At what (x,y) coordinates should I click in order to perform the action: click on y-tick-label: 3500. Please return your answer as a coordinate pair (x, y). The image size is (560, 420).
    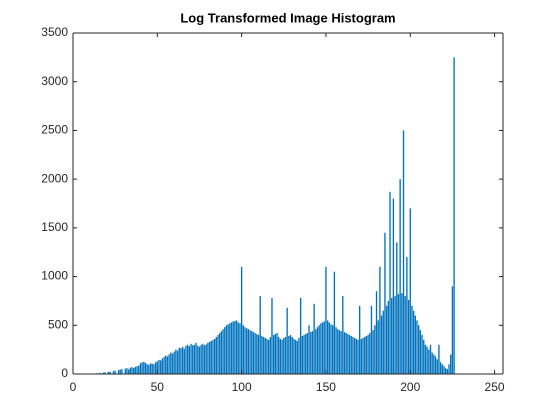
    Looking at the image, I should click on (54, 32).